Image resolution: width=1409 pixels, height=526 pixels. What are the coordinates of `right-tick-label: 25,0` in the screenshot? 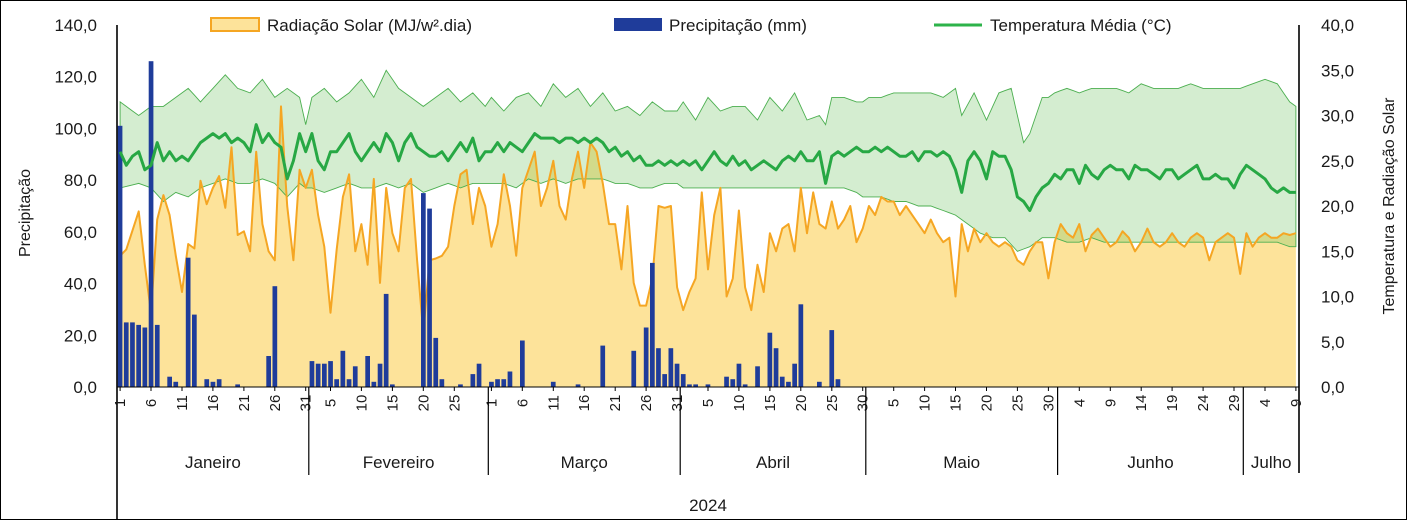 It's located at (1337, 161).